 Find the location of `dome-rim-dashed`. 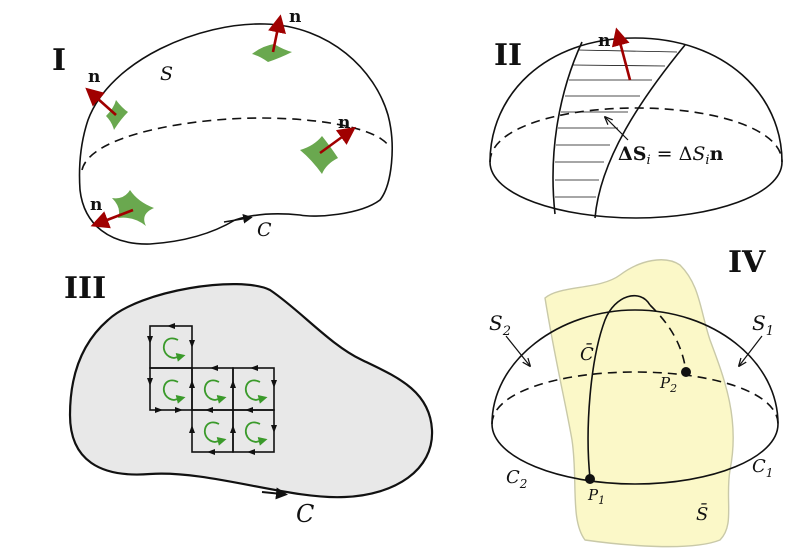

dome-rim-dashed is located at coordinates (236, 144).